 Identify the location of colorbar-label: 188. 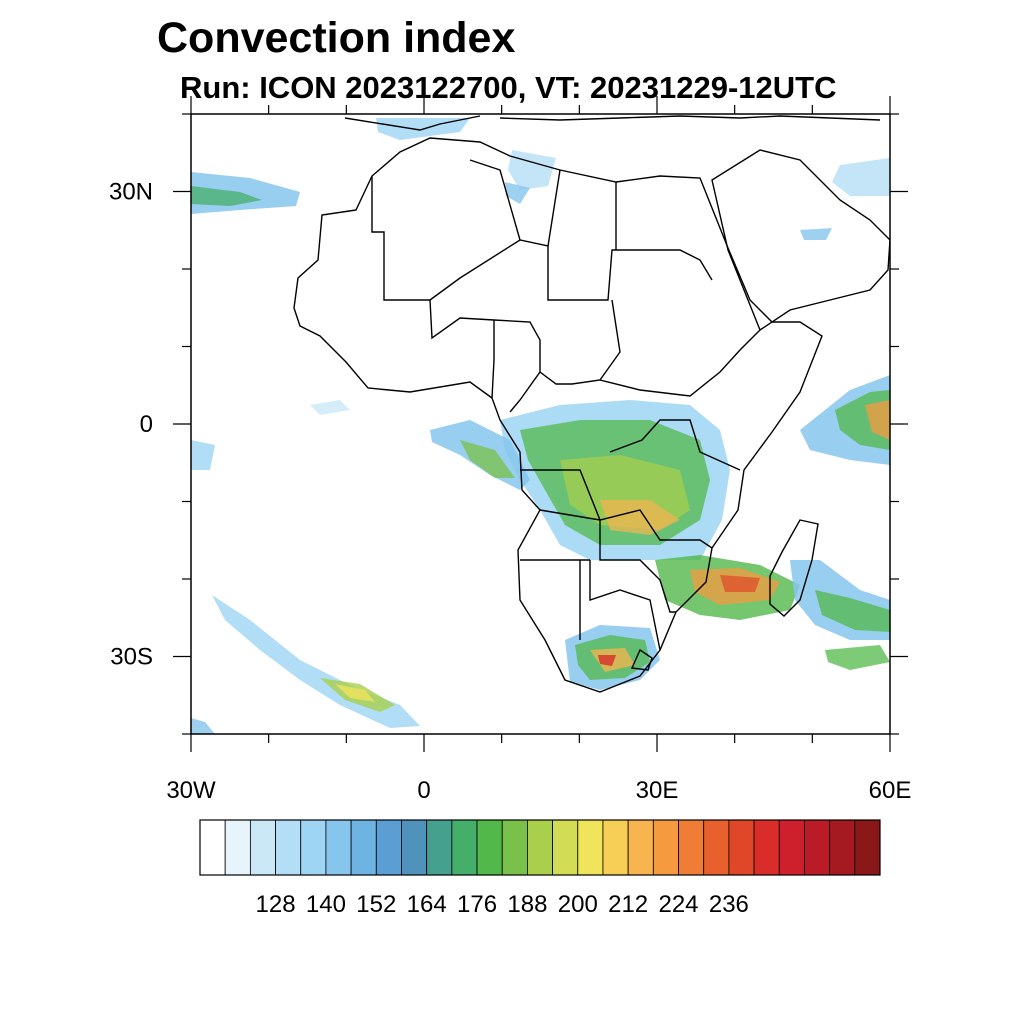
(527, 904).